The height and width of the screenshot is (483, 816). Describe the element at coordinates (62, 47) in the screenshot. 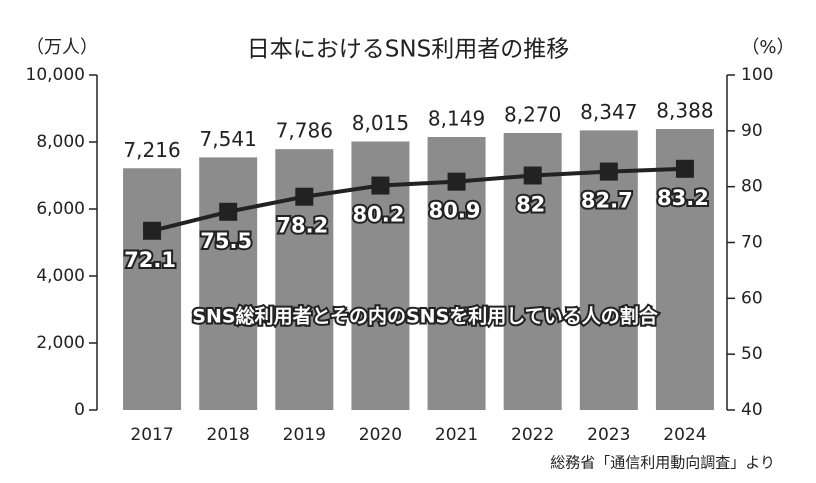

I see `y-axis-label: （万人）` at that location.